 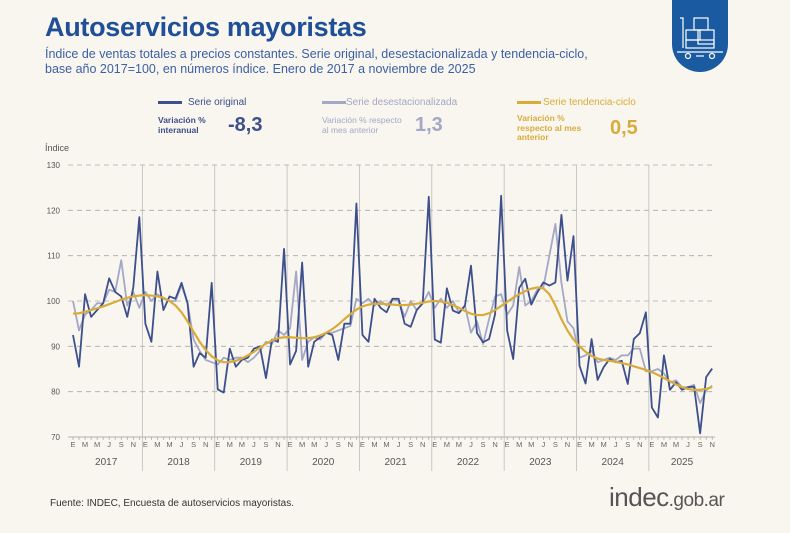 I want to click on logo-main: indec, so click(x=639, y=497).